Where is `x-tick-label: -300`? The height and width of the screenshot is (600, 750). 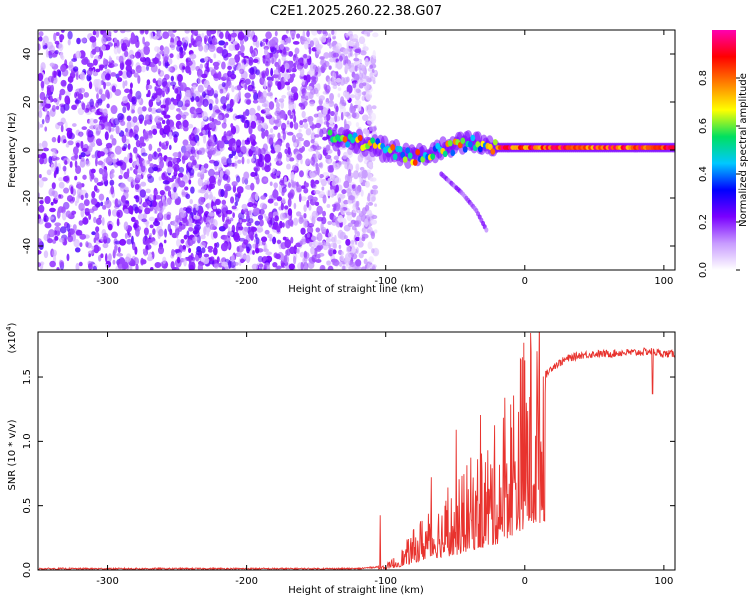
x-tick-label: -300 is located at coordinates (107, 581).